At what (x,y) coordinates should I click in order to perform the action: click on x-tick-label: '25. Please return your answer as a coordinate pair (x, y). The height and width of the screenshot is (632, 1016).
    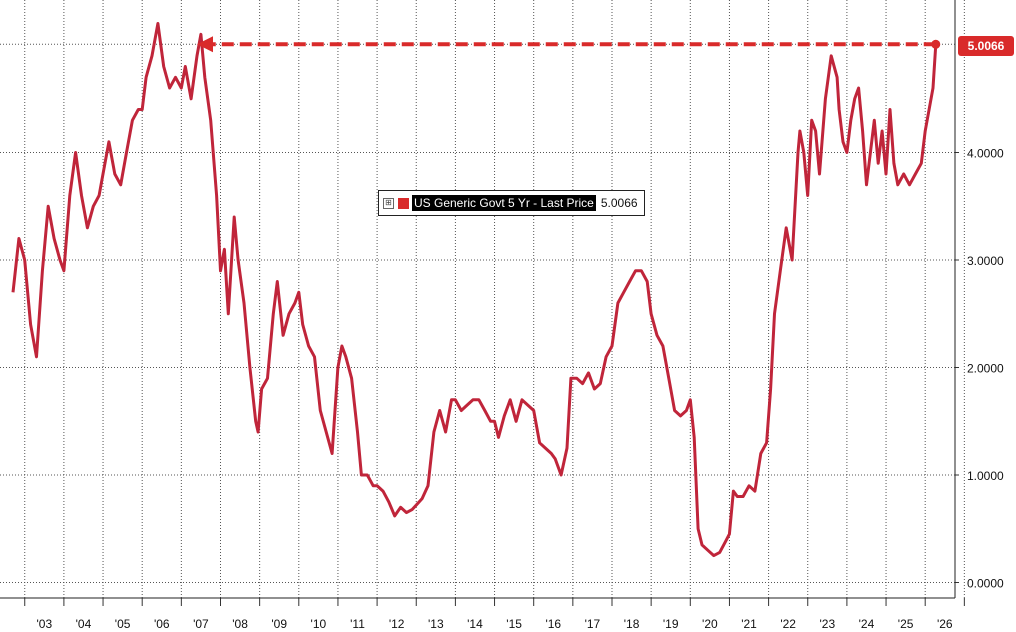
    Looking at the image, I should click on (906, 624).